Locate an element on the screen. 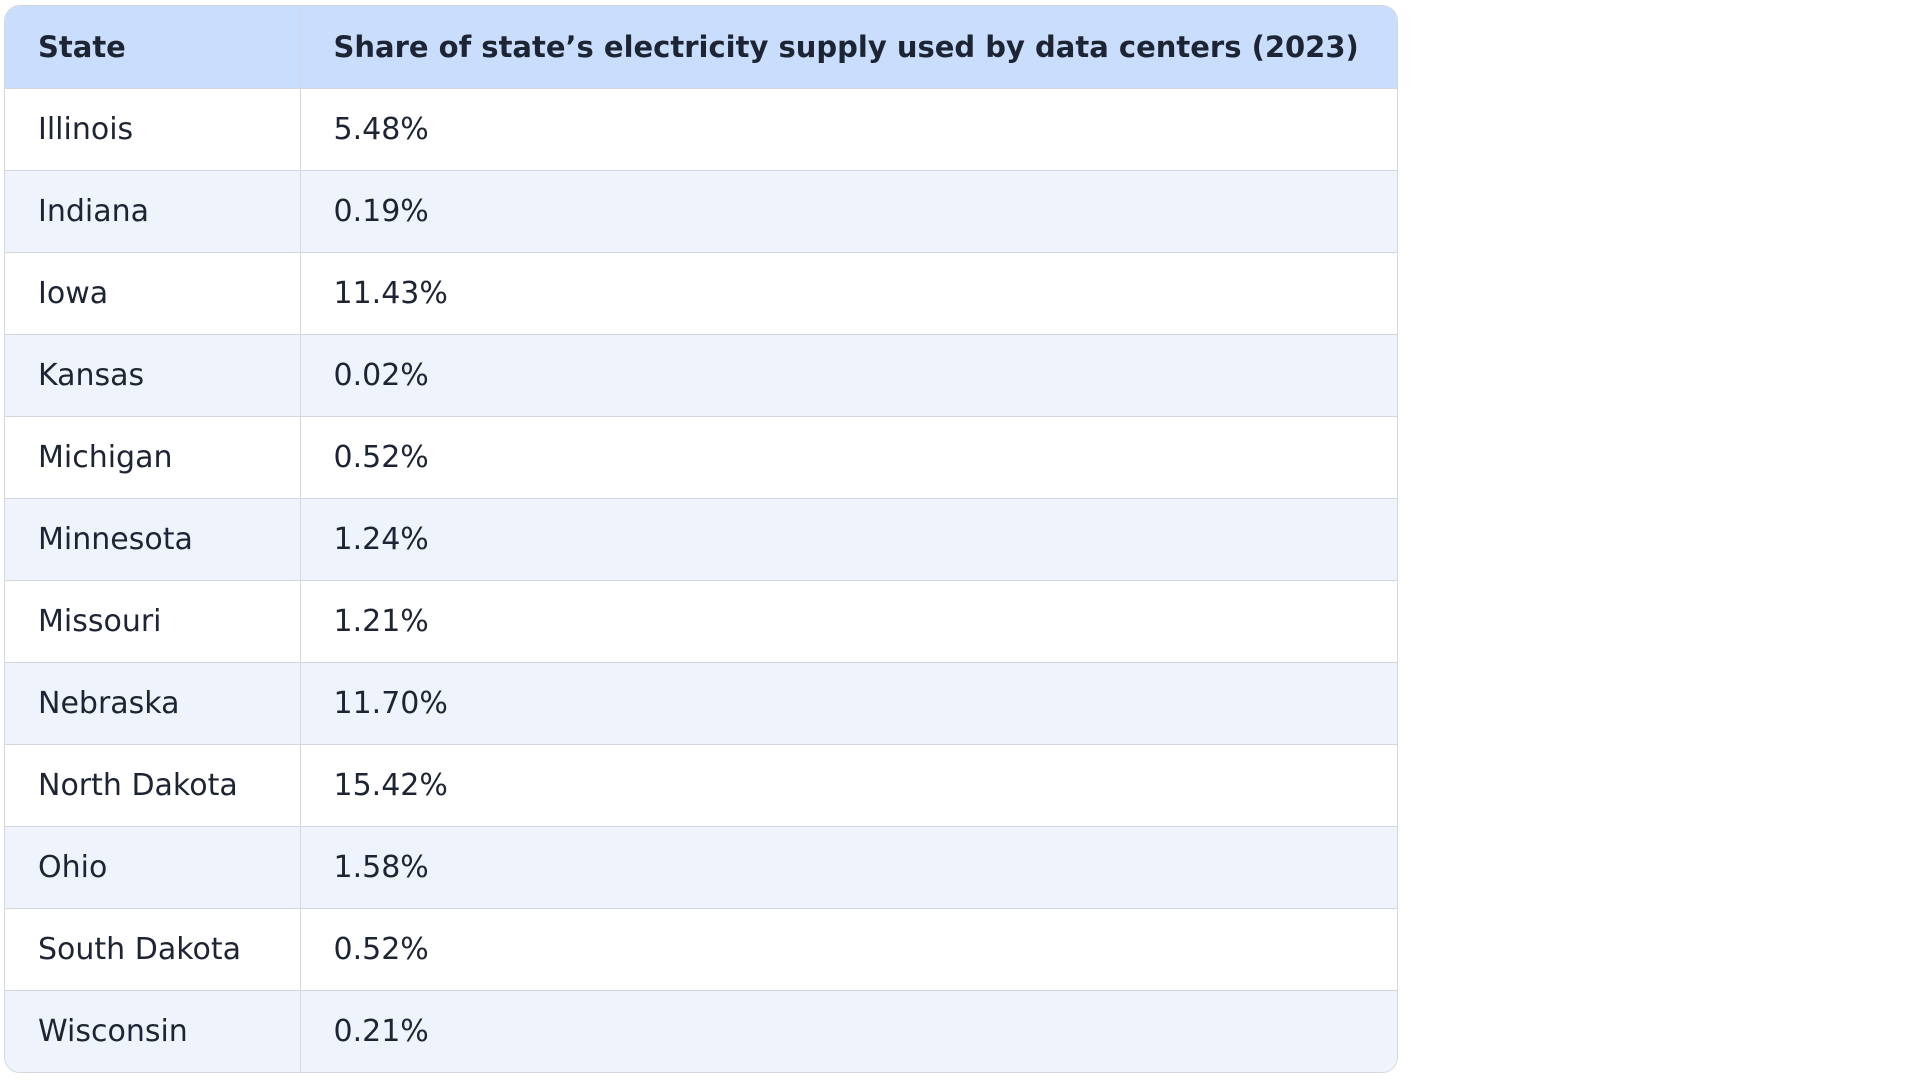 This screenshot has height=1080, width=1920. table-row: South Dakota 0.52% is located at coordinates (701, 948).